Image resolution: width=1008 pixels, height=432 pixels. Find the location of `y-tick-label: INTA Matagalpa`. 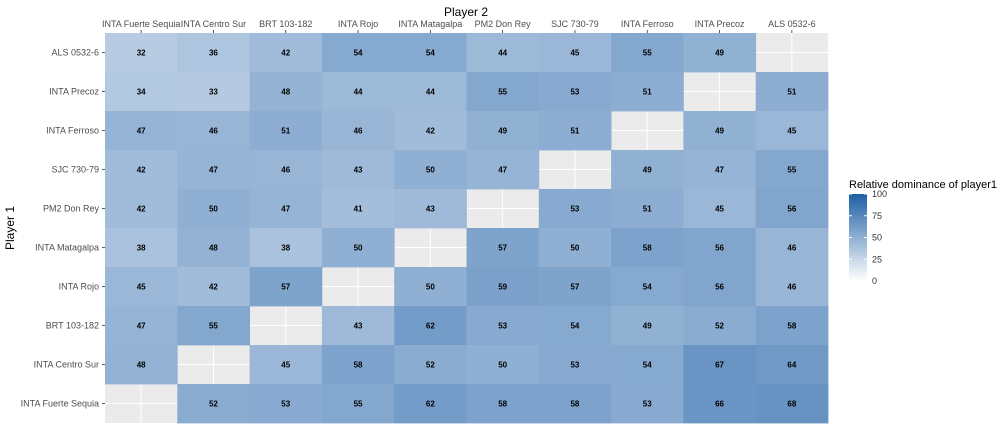

y-tick-label: INTA Matagalpa is located at coordinates (67, 248).